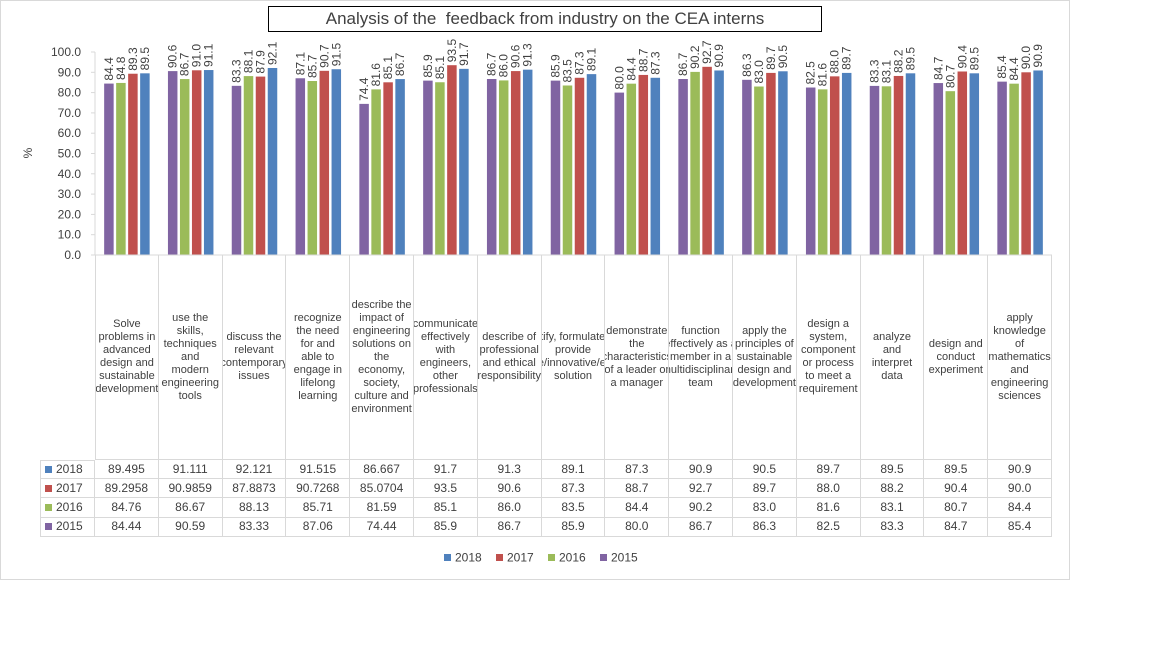 The height and width of the screenshot is (648, 1152). I want to click on data-label: 90.6, so click(516, 56).